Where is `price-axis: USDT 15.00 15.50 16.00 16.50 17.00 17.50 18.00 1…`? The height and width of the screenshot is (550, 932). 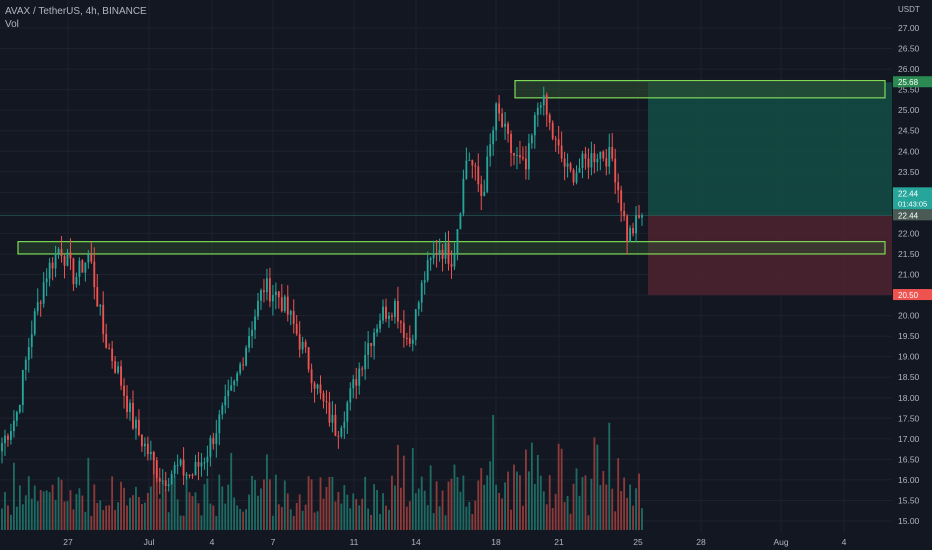 price-axis: USDT 15.00 15.50 16.00 16.50 17.00 17.50 18.00 1… is located at coordinates (912, 275).